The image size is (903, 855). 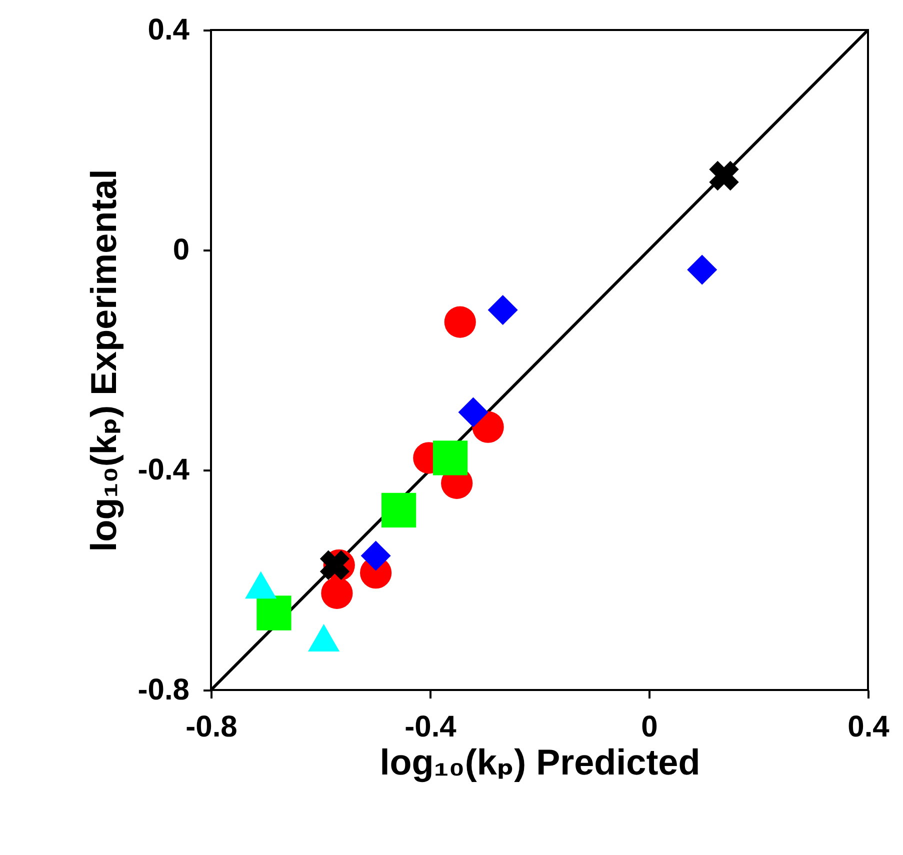 I want to click on x-axis-title: log₁₀(kₚ) Predicted, so click(x=540, y=762).